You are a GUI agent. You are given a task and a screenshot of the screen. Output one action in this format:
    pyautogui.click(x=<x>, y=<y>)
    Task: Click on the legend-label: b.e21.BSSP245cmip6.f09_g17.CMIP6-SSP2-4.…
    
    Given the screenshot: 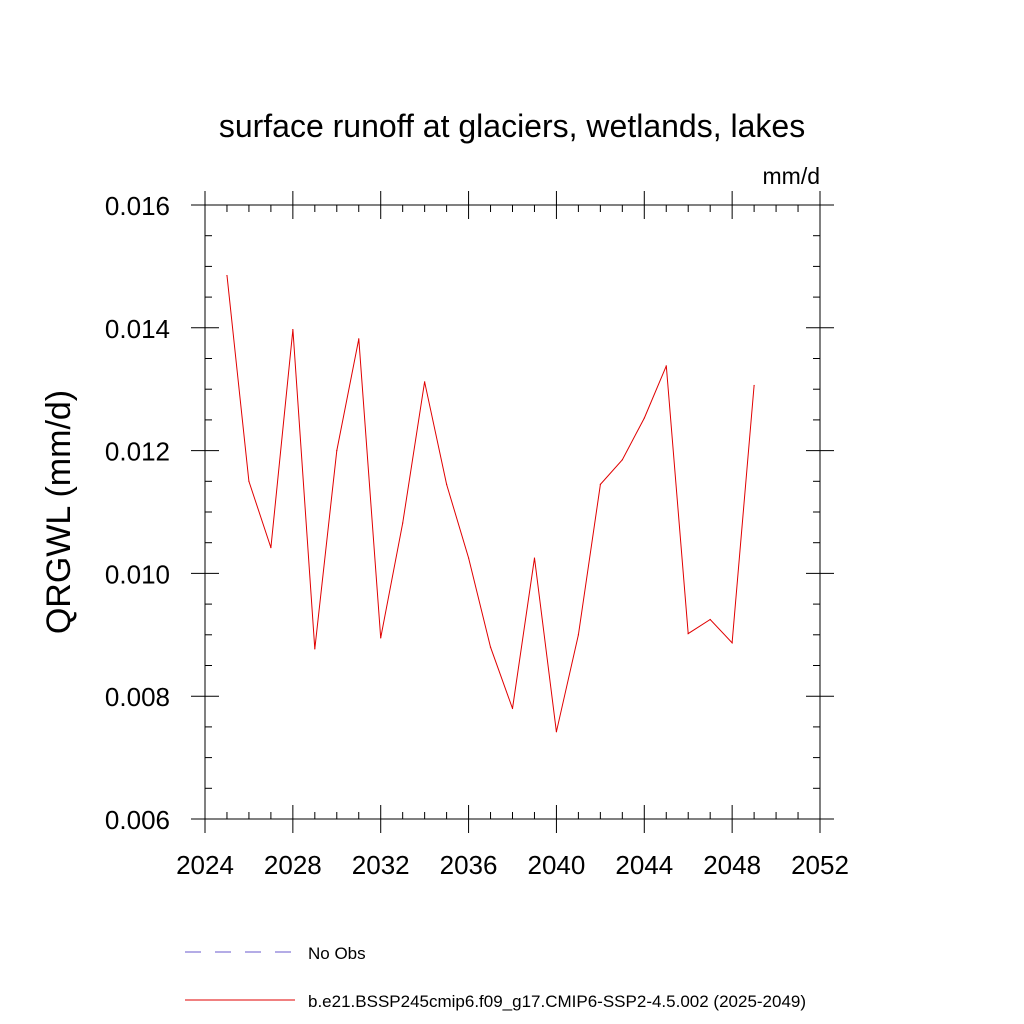 What is the action you would take?
    pyautogui.click(x=557, y=1001)
    